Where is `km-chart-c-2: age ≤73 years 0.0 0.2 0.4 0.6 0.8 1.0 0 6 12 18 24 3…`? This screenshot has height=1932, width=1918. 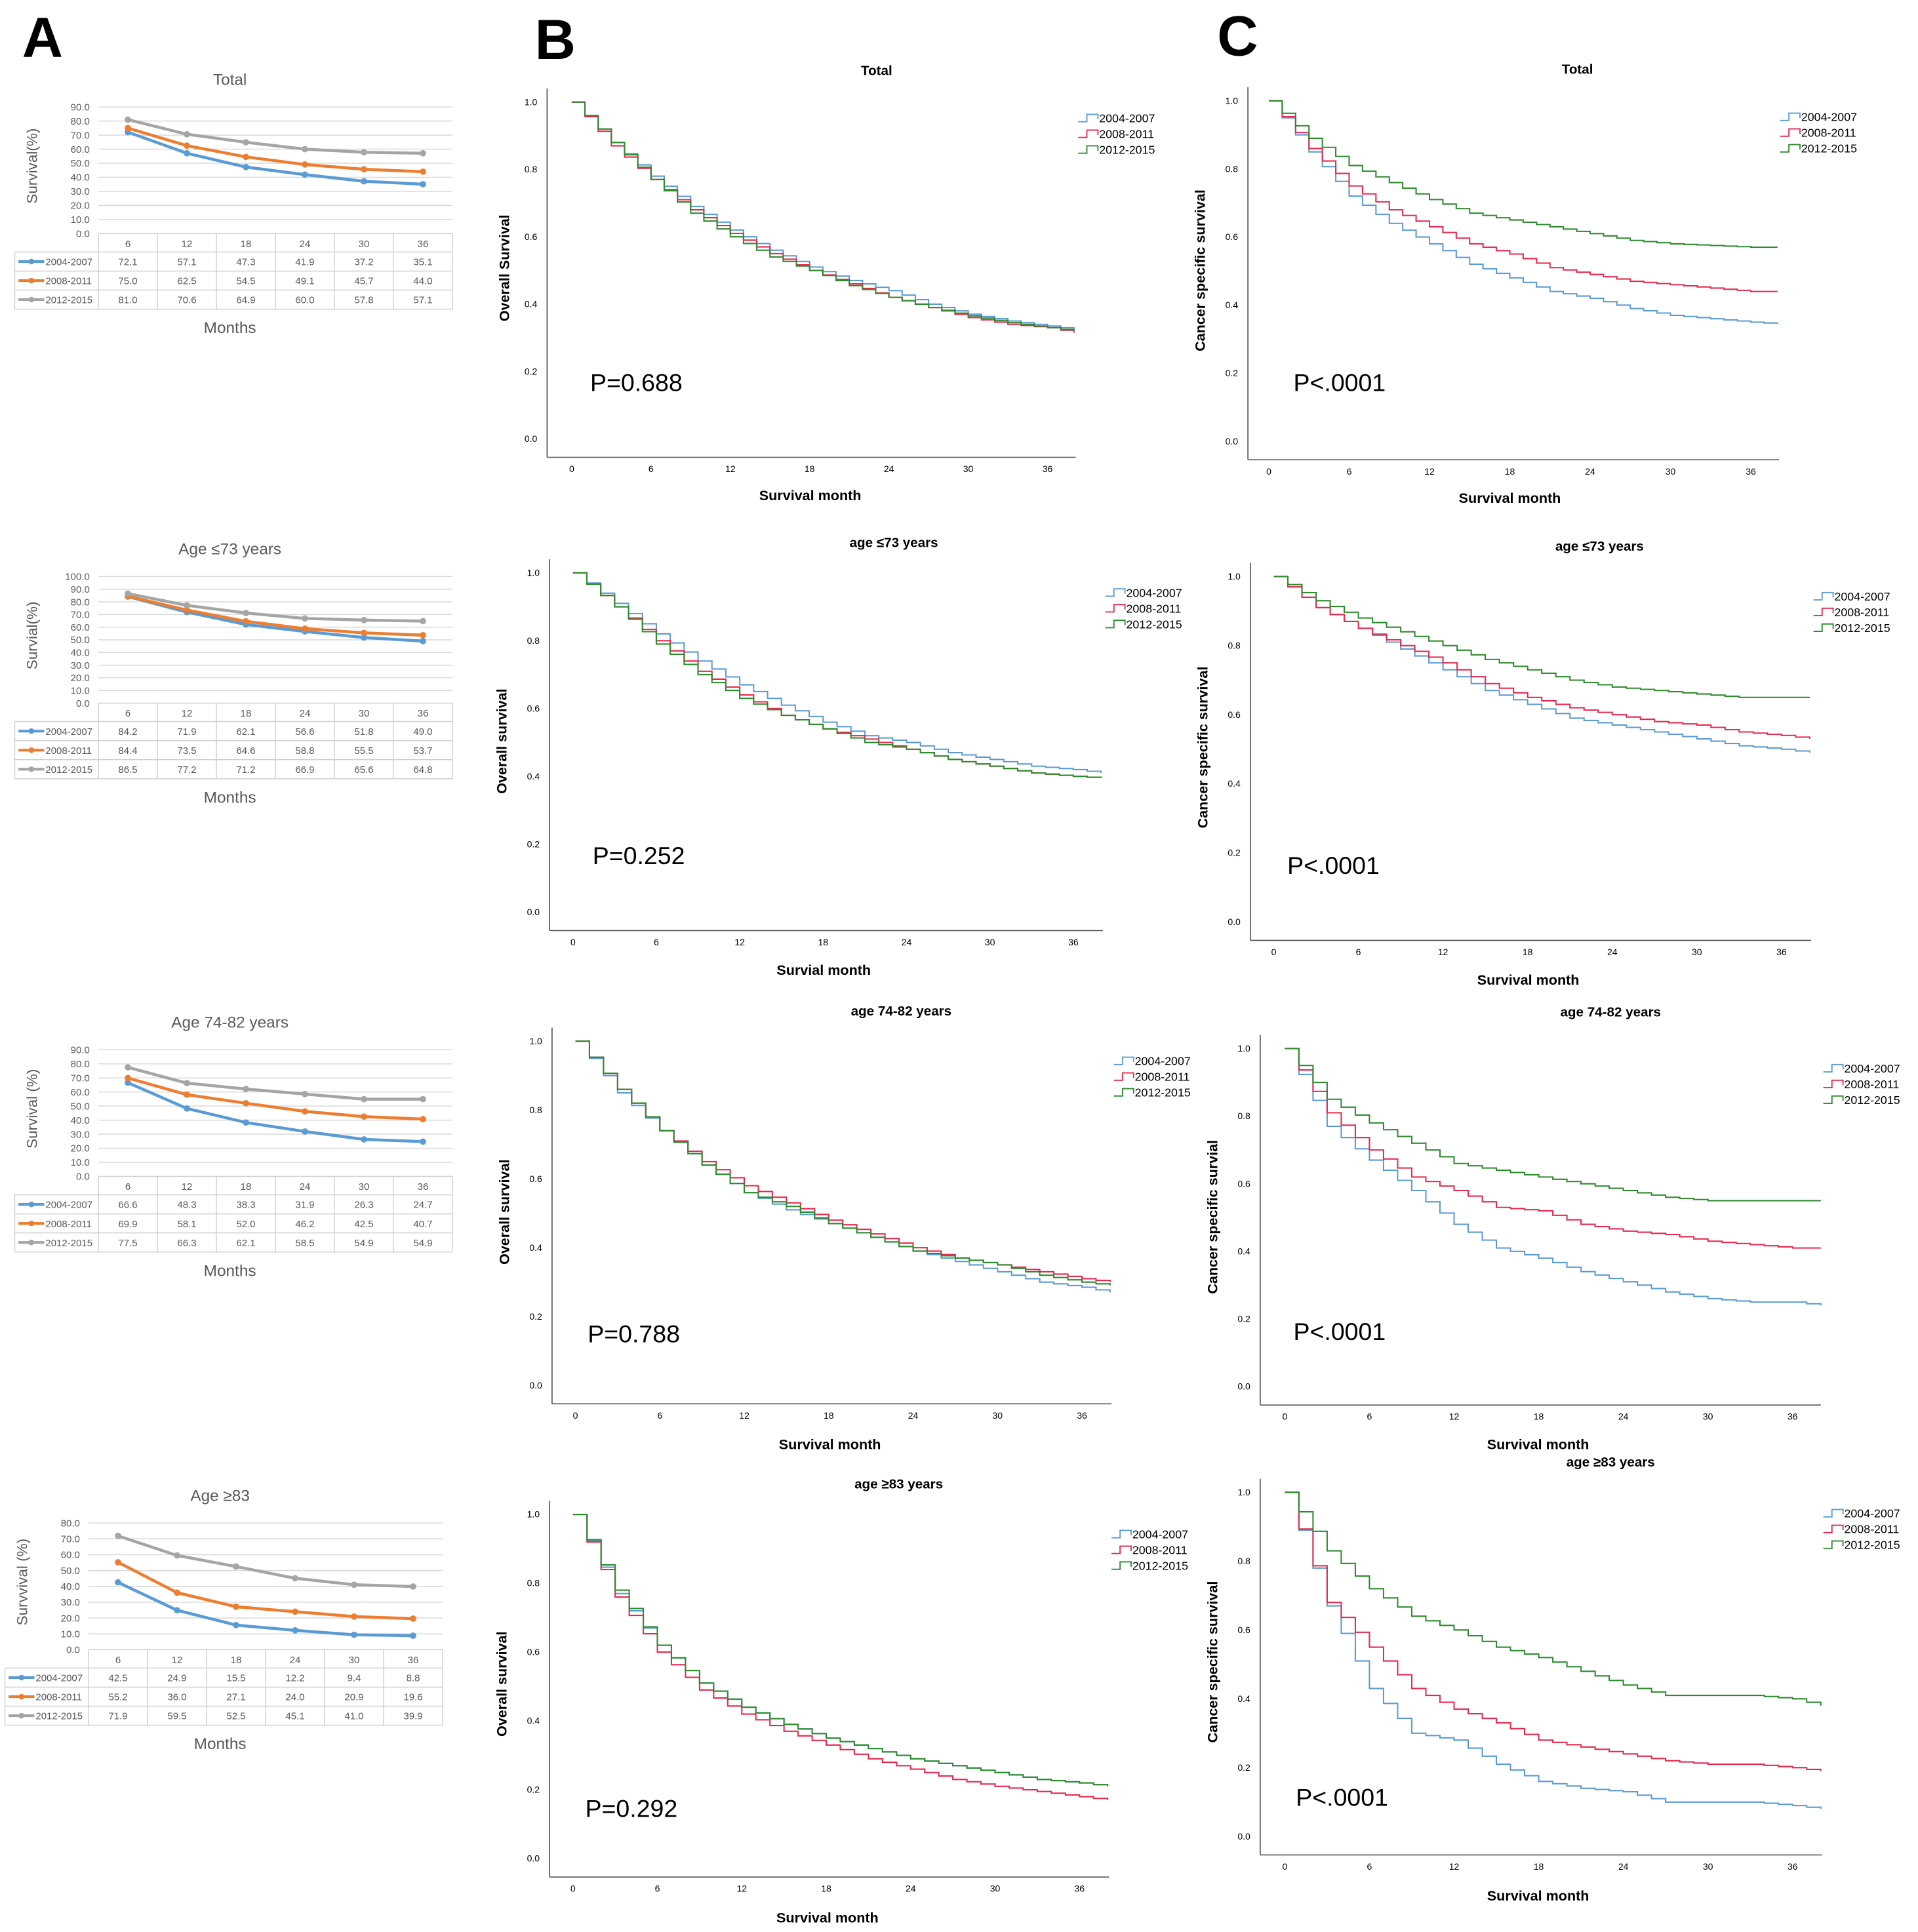 km-chart-c-2: age ≤73 years 0.0 0.2 0.4 0.6 0.8 1.0 0 6 12 18 24 3… is located at coordinates (1542, 763).